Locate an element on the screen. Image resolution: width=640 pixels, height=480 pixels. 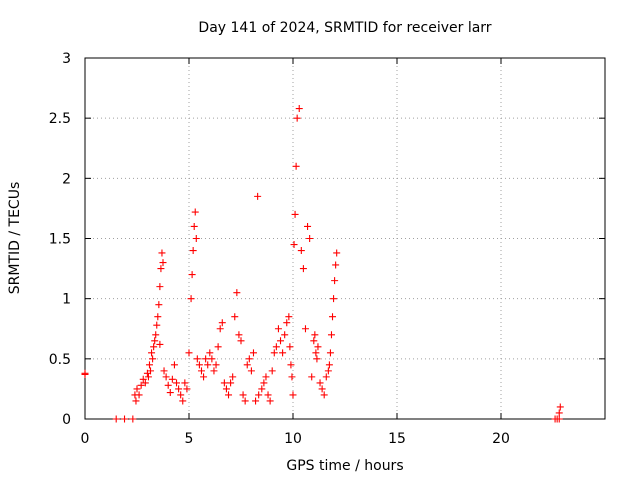
x-tick-label: 10 is located at coordinates (293, 439).